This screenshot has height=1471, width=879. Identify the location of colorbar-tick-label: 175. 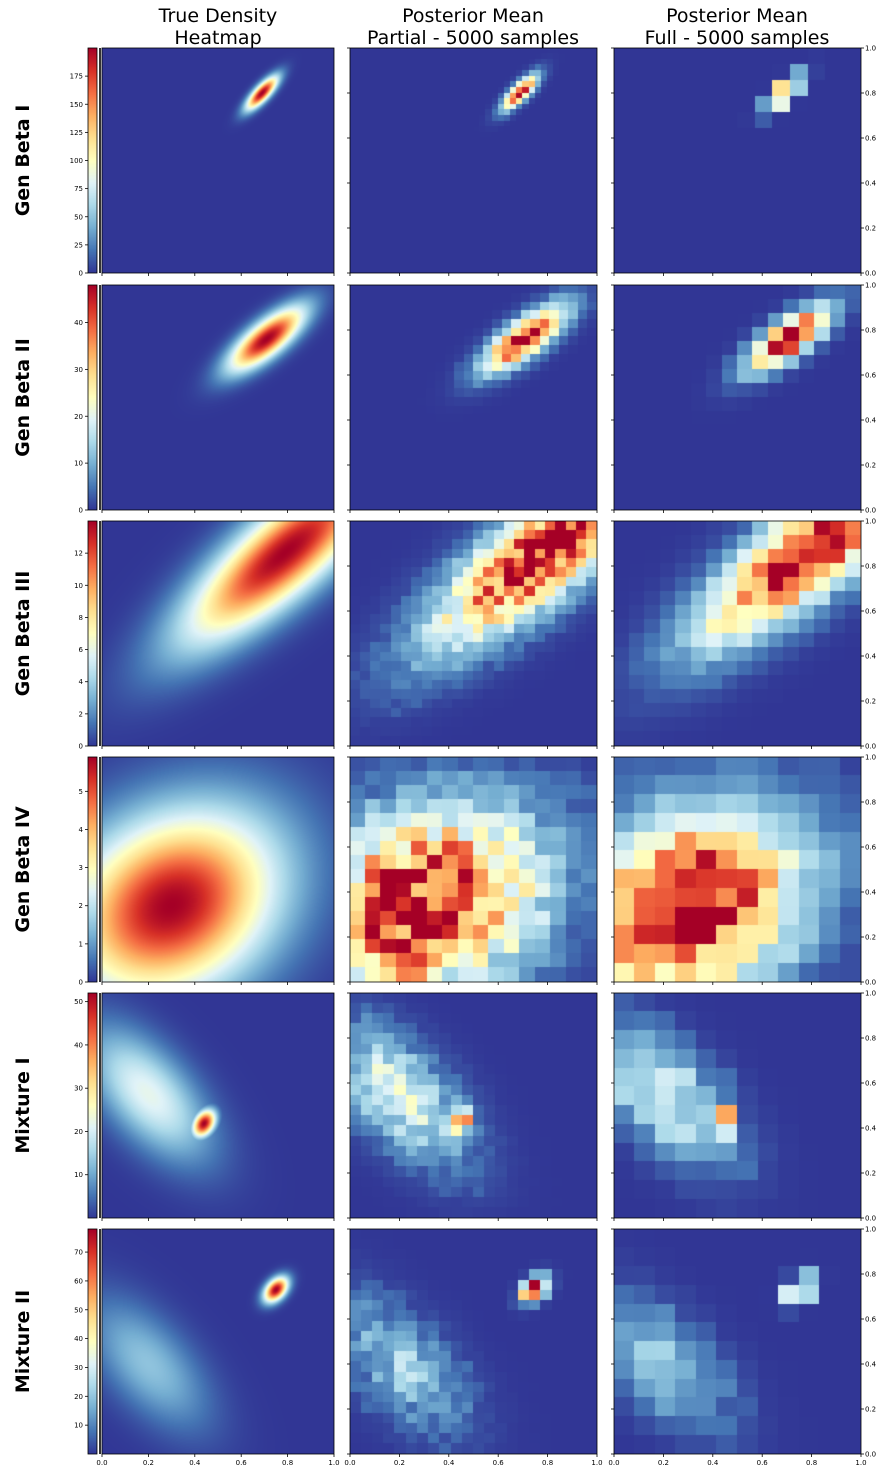
(76, 77).